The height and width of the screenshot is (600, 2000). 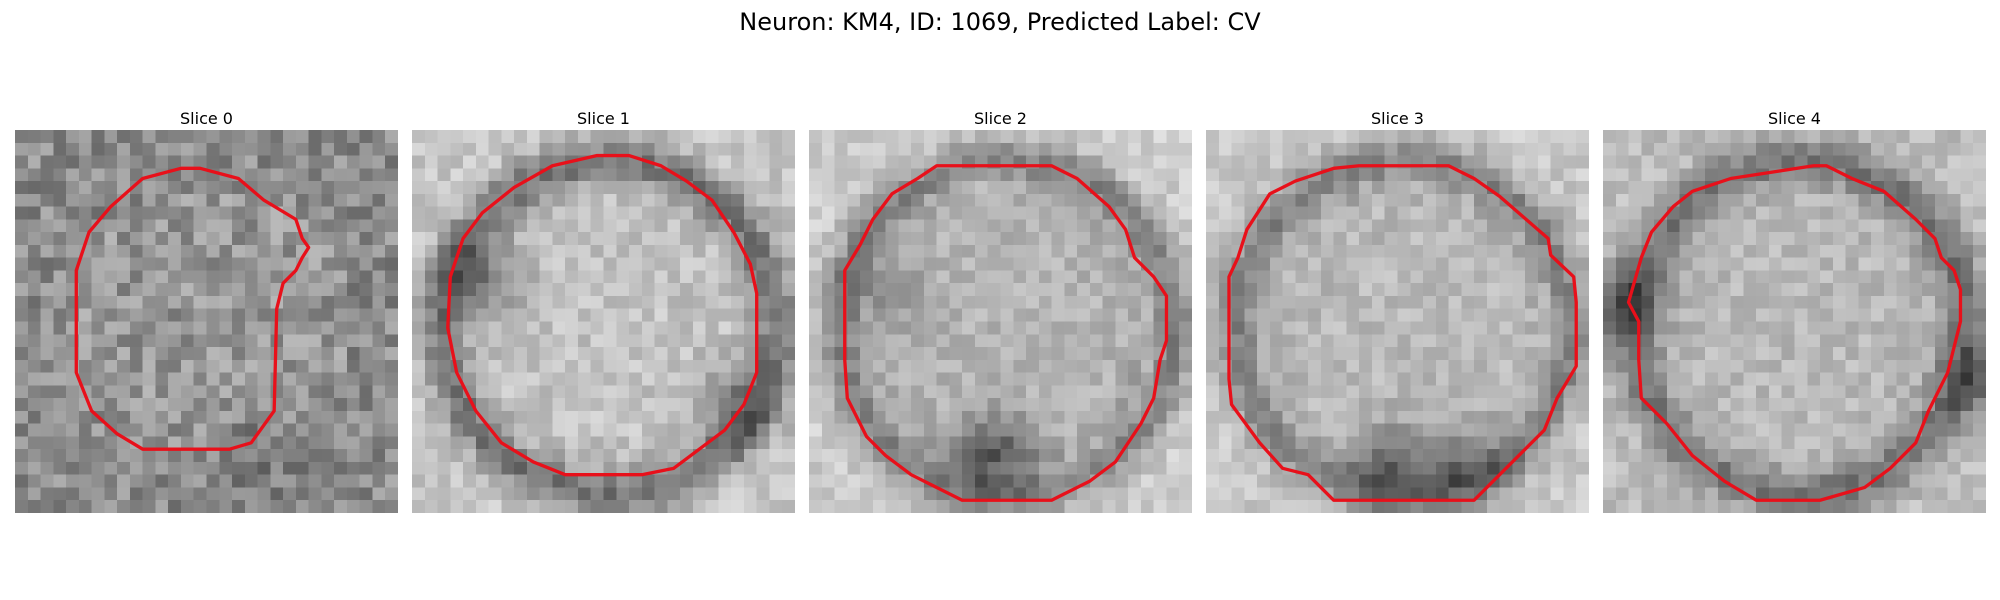 What do you see at coordinates (1794, 118) in the screenshot?
I see `slice-title-4: Slice 4` at bounding box center [1794, 118].